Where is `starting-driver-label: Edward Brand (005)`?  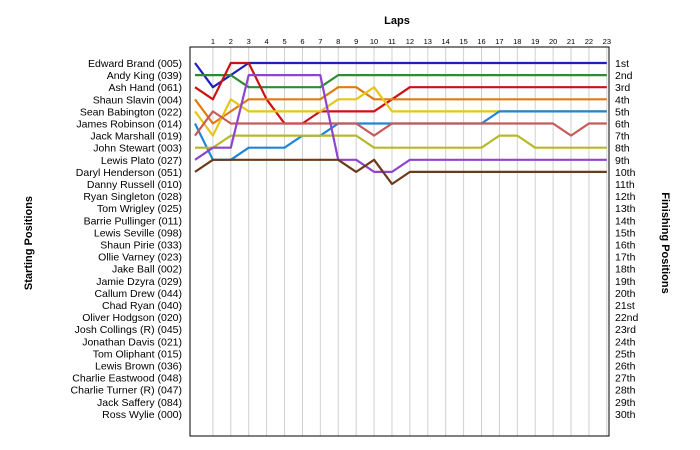 starting-driver-label: Edward Brand (005) is located at coordinates (135, 64).